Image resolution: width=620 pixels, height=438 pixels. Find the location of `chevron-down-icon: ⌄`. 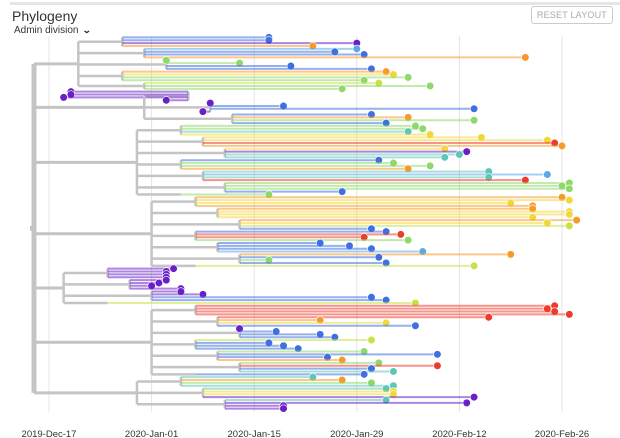

chevron-down-icon: ⌄ is located at coordinates (87, 30).